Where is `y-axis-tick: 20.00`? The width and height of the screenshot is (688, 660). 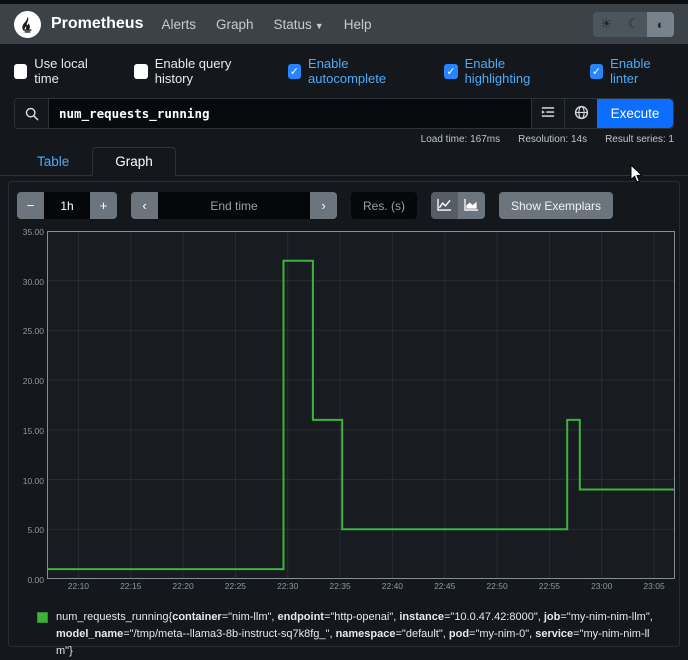 y-axis-tick: 20.00 is located at coordinates (33, 381).